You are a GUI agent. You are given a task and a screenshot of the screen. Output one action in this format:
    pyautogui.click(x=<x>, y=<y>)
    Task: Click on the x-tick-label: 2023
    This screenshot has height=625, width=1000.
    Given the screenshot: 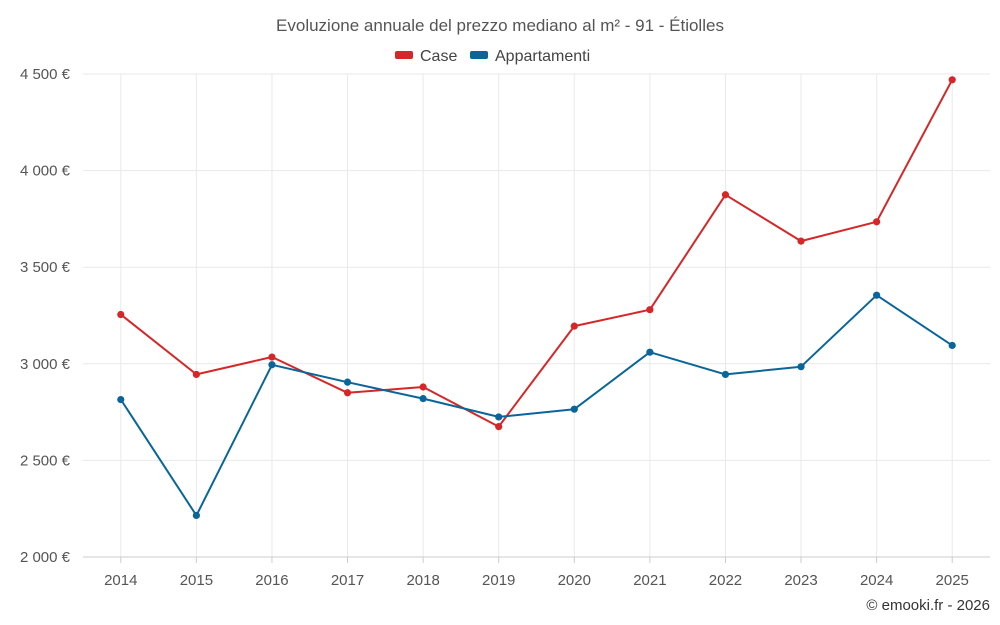 What is the action you would take?
    pyautogui.click(x=800, y=580)
    